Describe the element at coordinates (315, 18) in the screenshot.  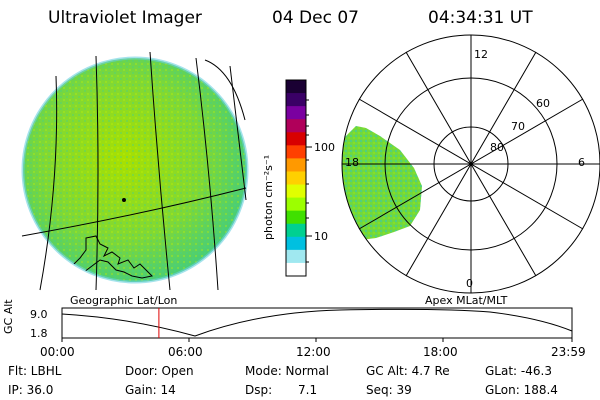
I see `date-label: 04 Dec 07` at that location.